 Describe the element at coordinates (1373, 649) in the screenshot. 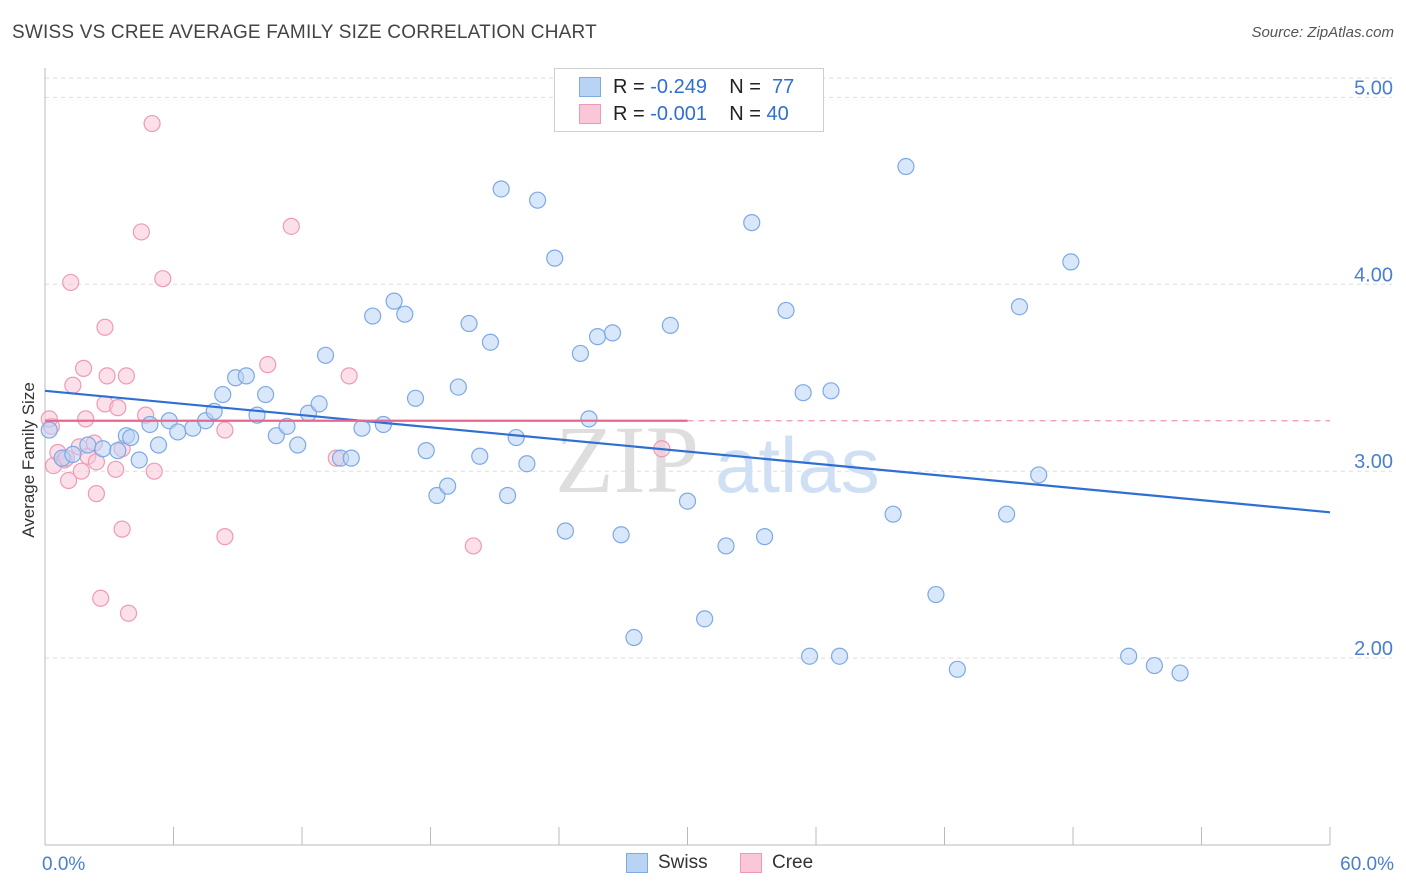

I see `y-tick-label: 2.00` at that location.